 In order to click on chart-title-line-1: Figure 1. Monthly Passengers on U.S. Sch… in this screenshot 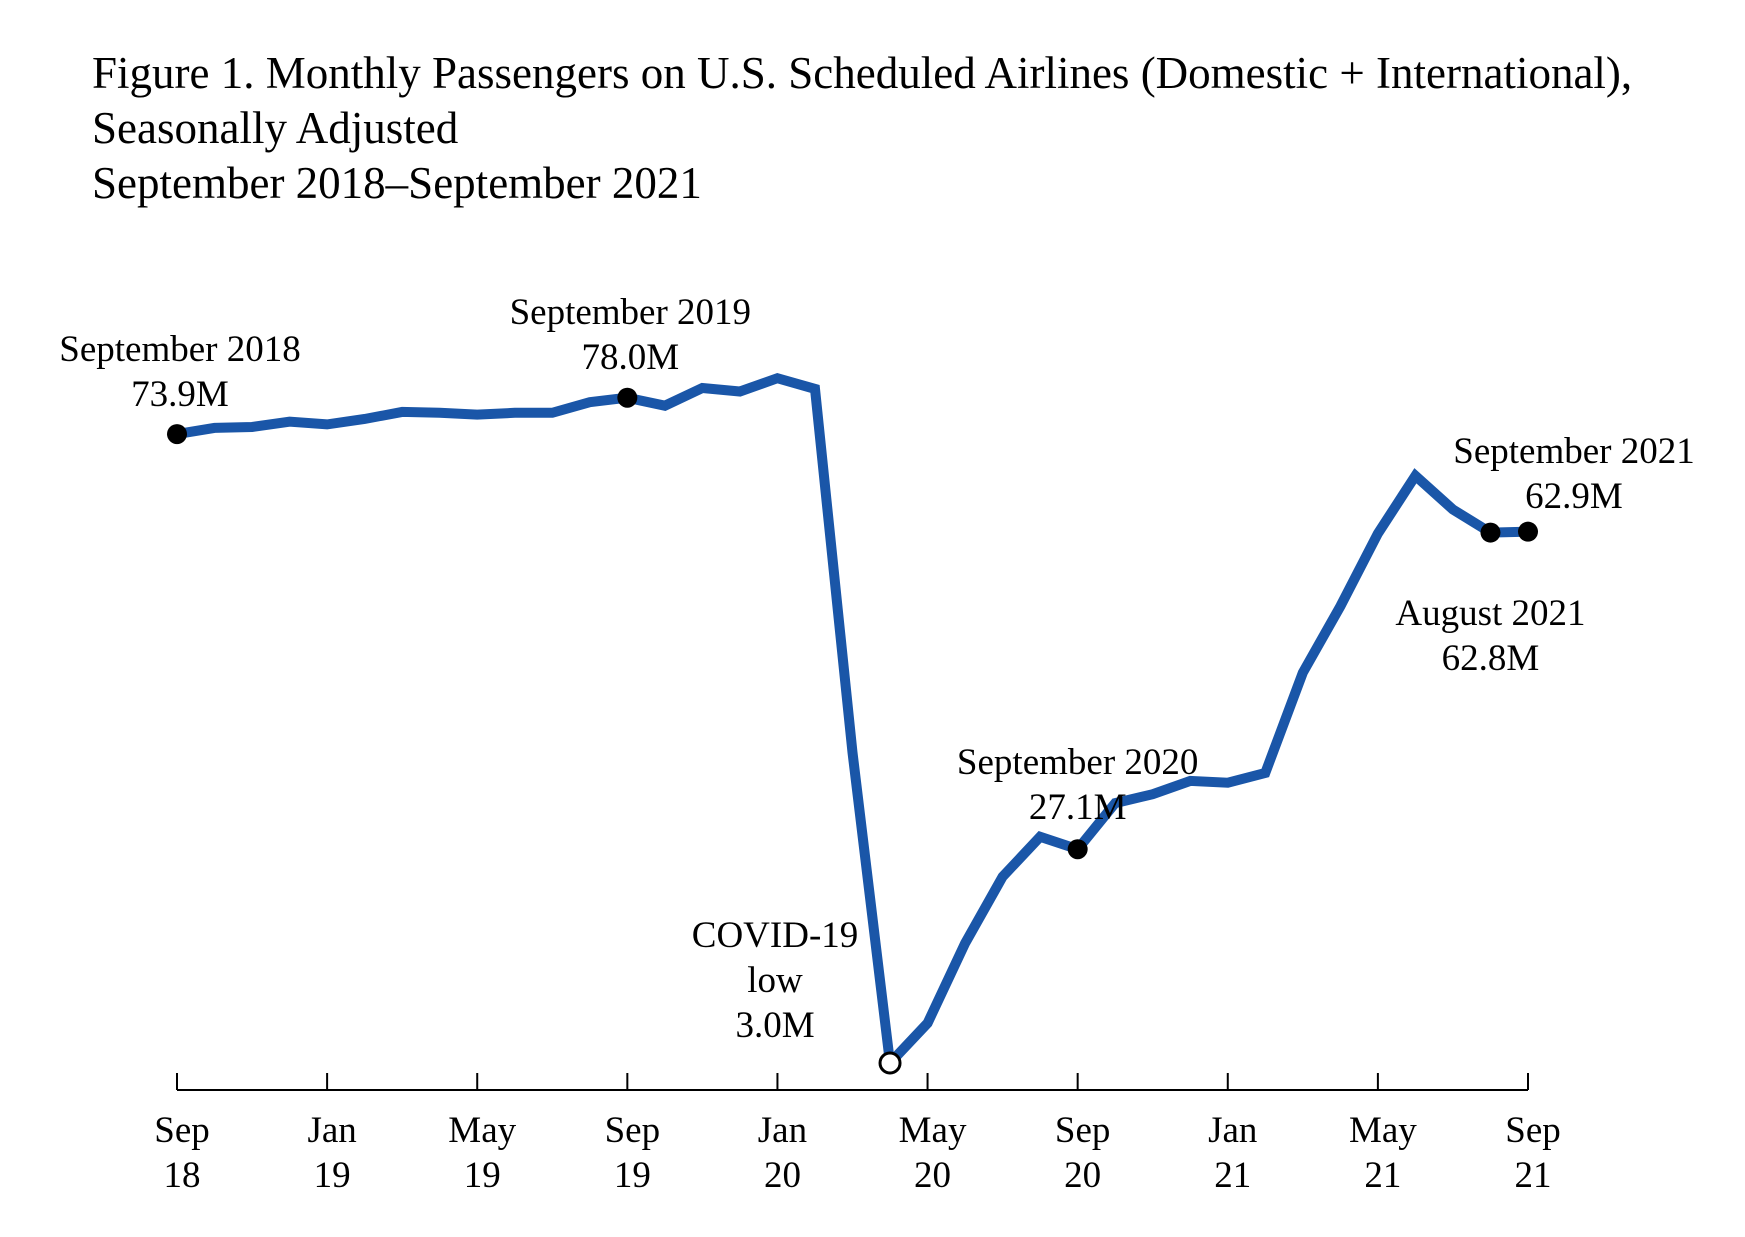, I will do `click(862, 73)`.